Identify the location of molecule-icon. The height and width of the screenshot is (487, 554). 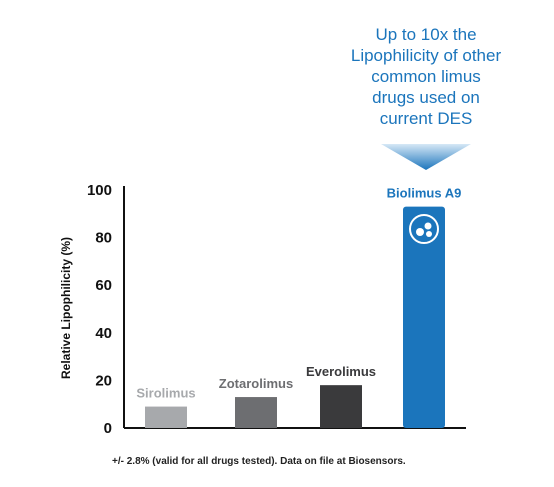
(424, 229).